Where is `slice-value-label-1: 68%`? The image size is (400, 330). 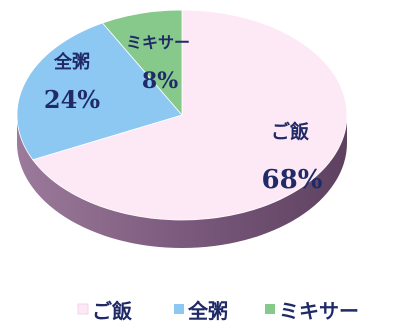 slice-value-label-1: 68% is located at coordinates (292, 180).